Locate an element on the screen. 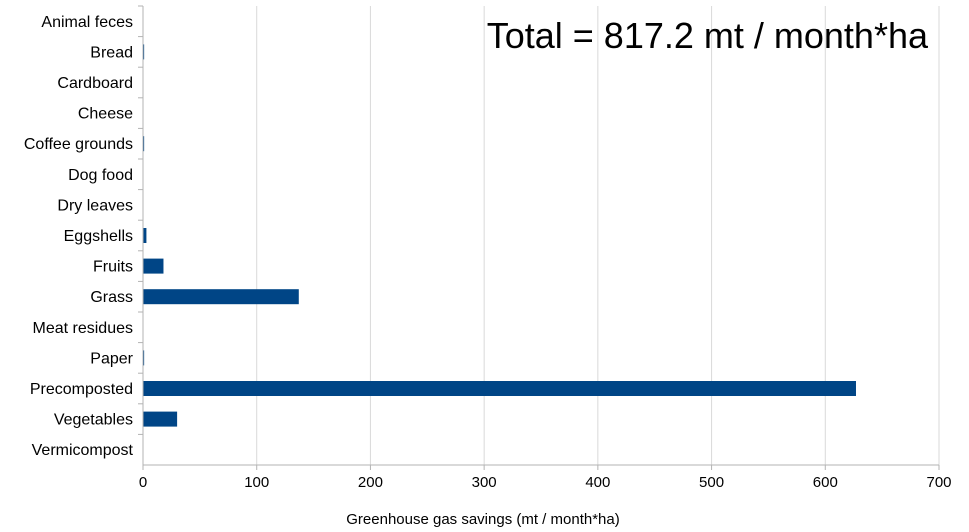 The image size is (969, 532). category-label: Eggshells is located at coordinates (98, 236).